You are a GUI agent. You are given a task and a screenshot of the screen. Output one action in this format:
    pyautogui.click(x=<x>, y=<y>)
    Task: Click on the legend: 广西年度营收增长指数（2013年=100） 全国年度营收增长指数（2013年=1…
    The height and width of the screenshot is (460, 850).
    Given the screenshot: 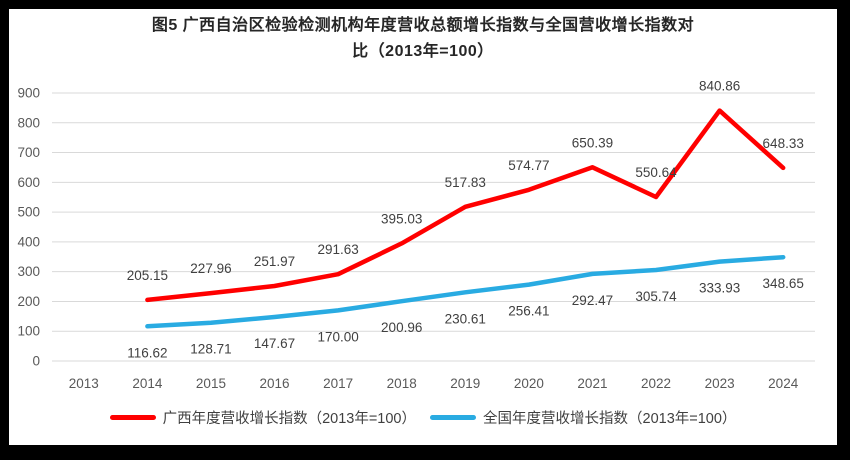 What is the action you would take?
    pyautogui.click(x=423, y=417)
    